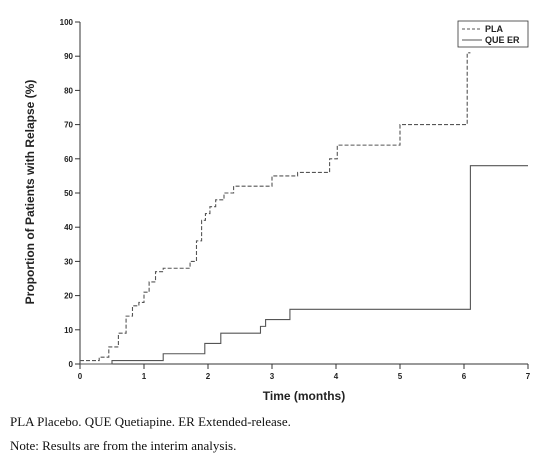 This screenshot has height=458, width=542. I want to click on y-tick-label: 30, so click(68, 261).